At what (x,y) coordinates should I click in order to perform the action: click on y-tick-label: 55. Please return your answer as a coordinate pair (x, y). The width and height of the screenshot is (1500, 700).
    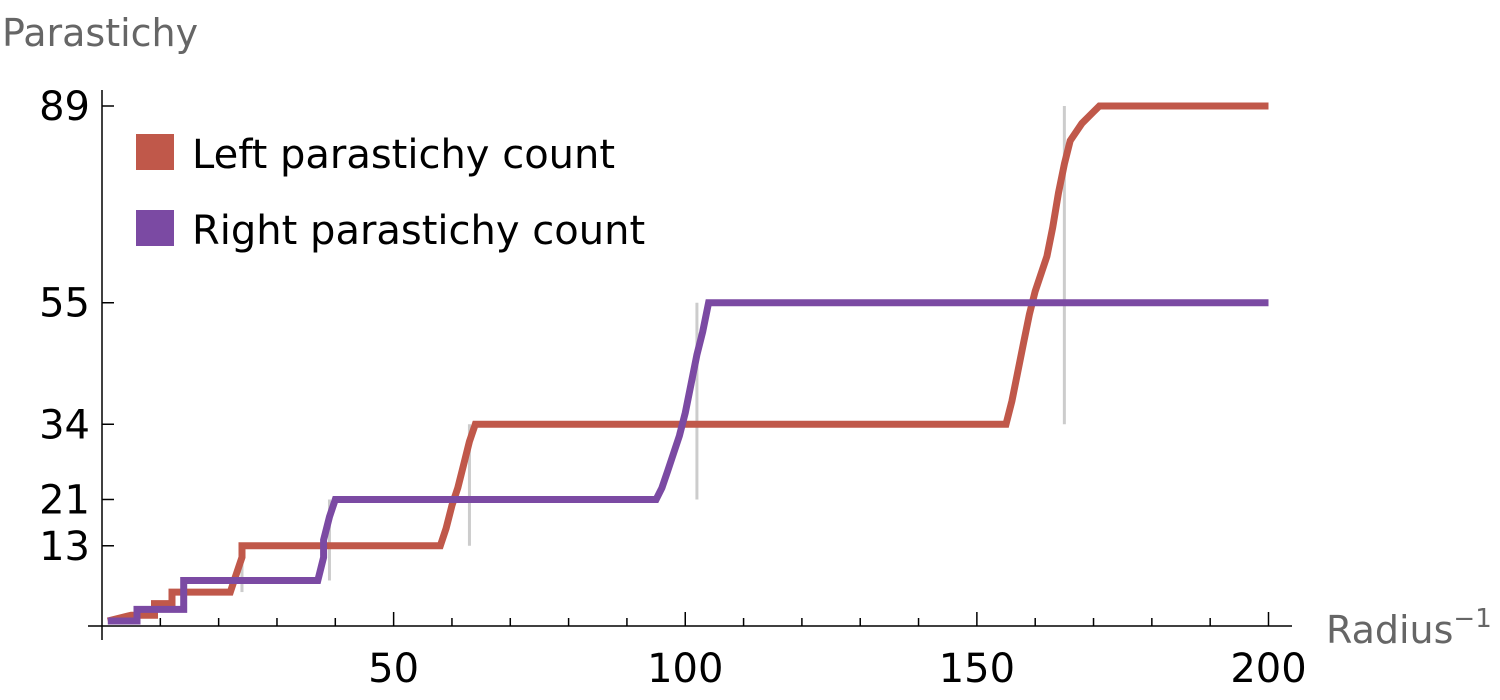
    Looking at the image, I should click on (64, 304).